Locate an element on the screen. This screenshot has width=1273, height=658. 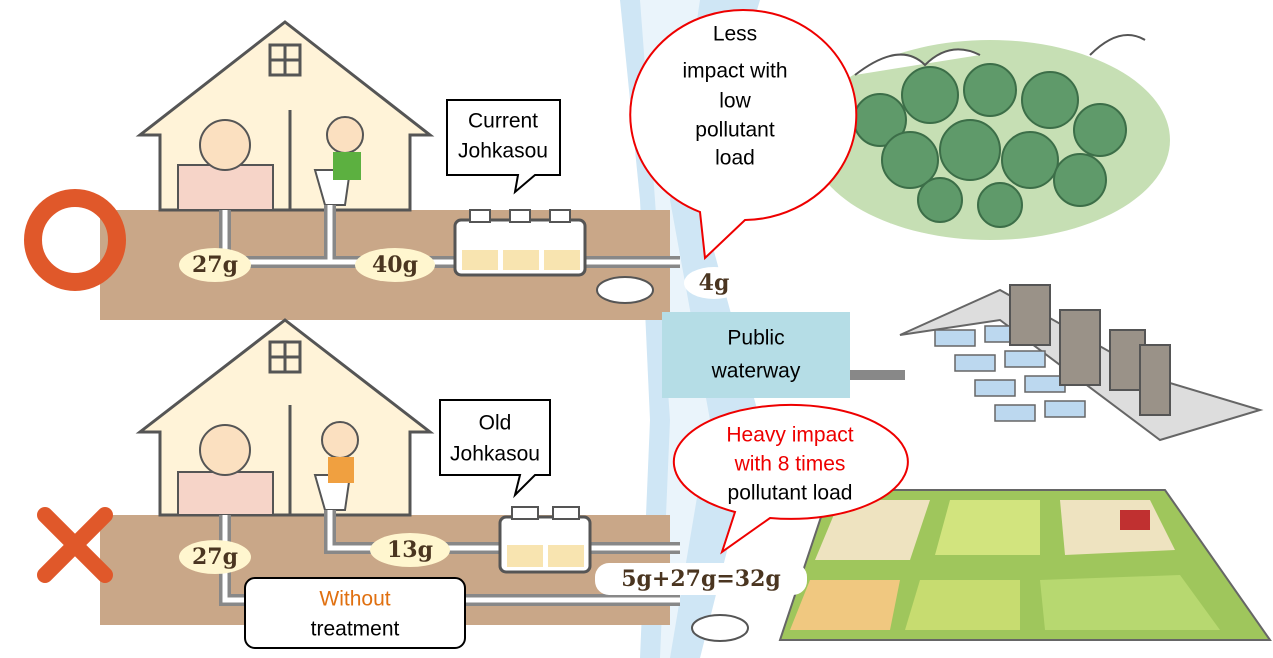
tank-current is located at coordinates (520, 243).